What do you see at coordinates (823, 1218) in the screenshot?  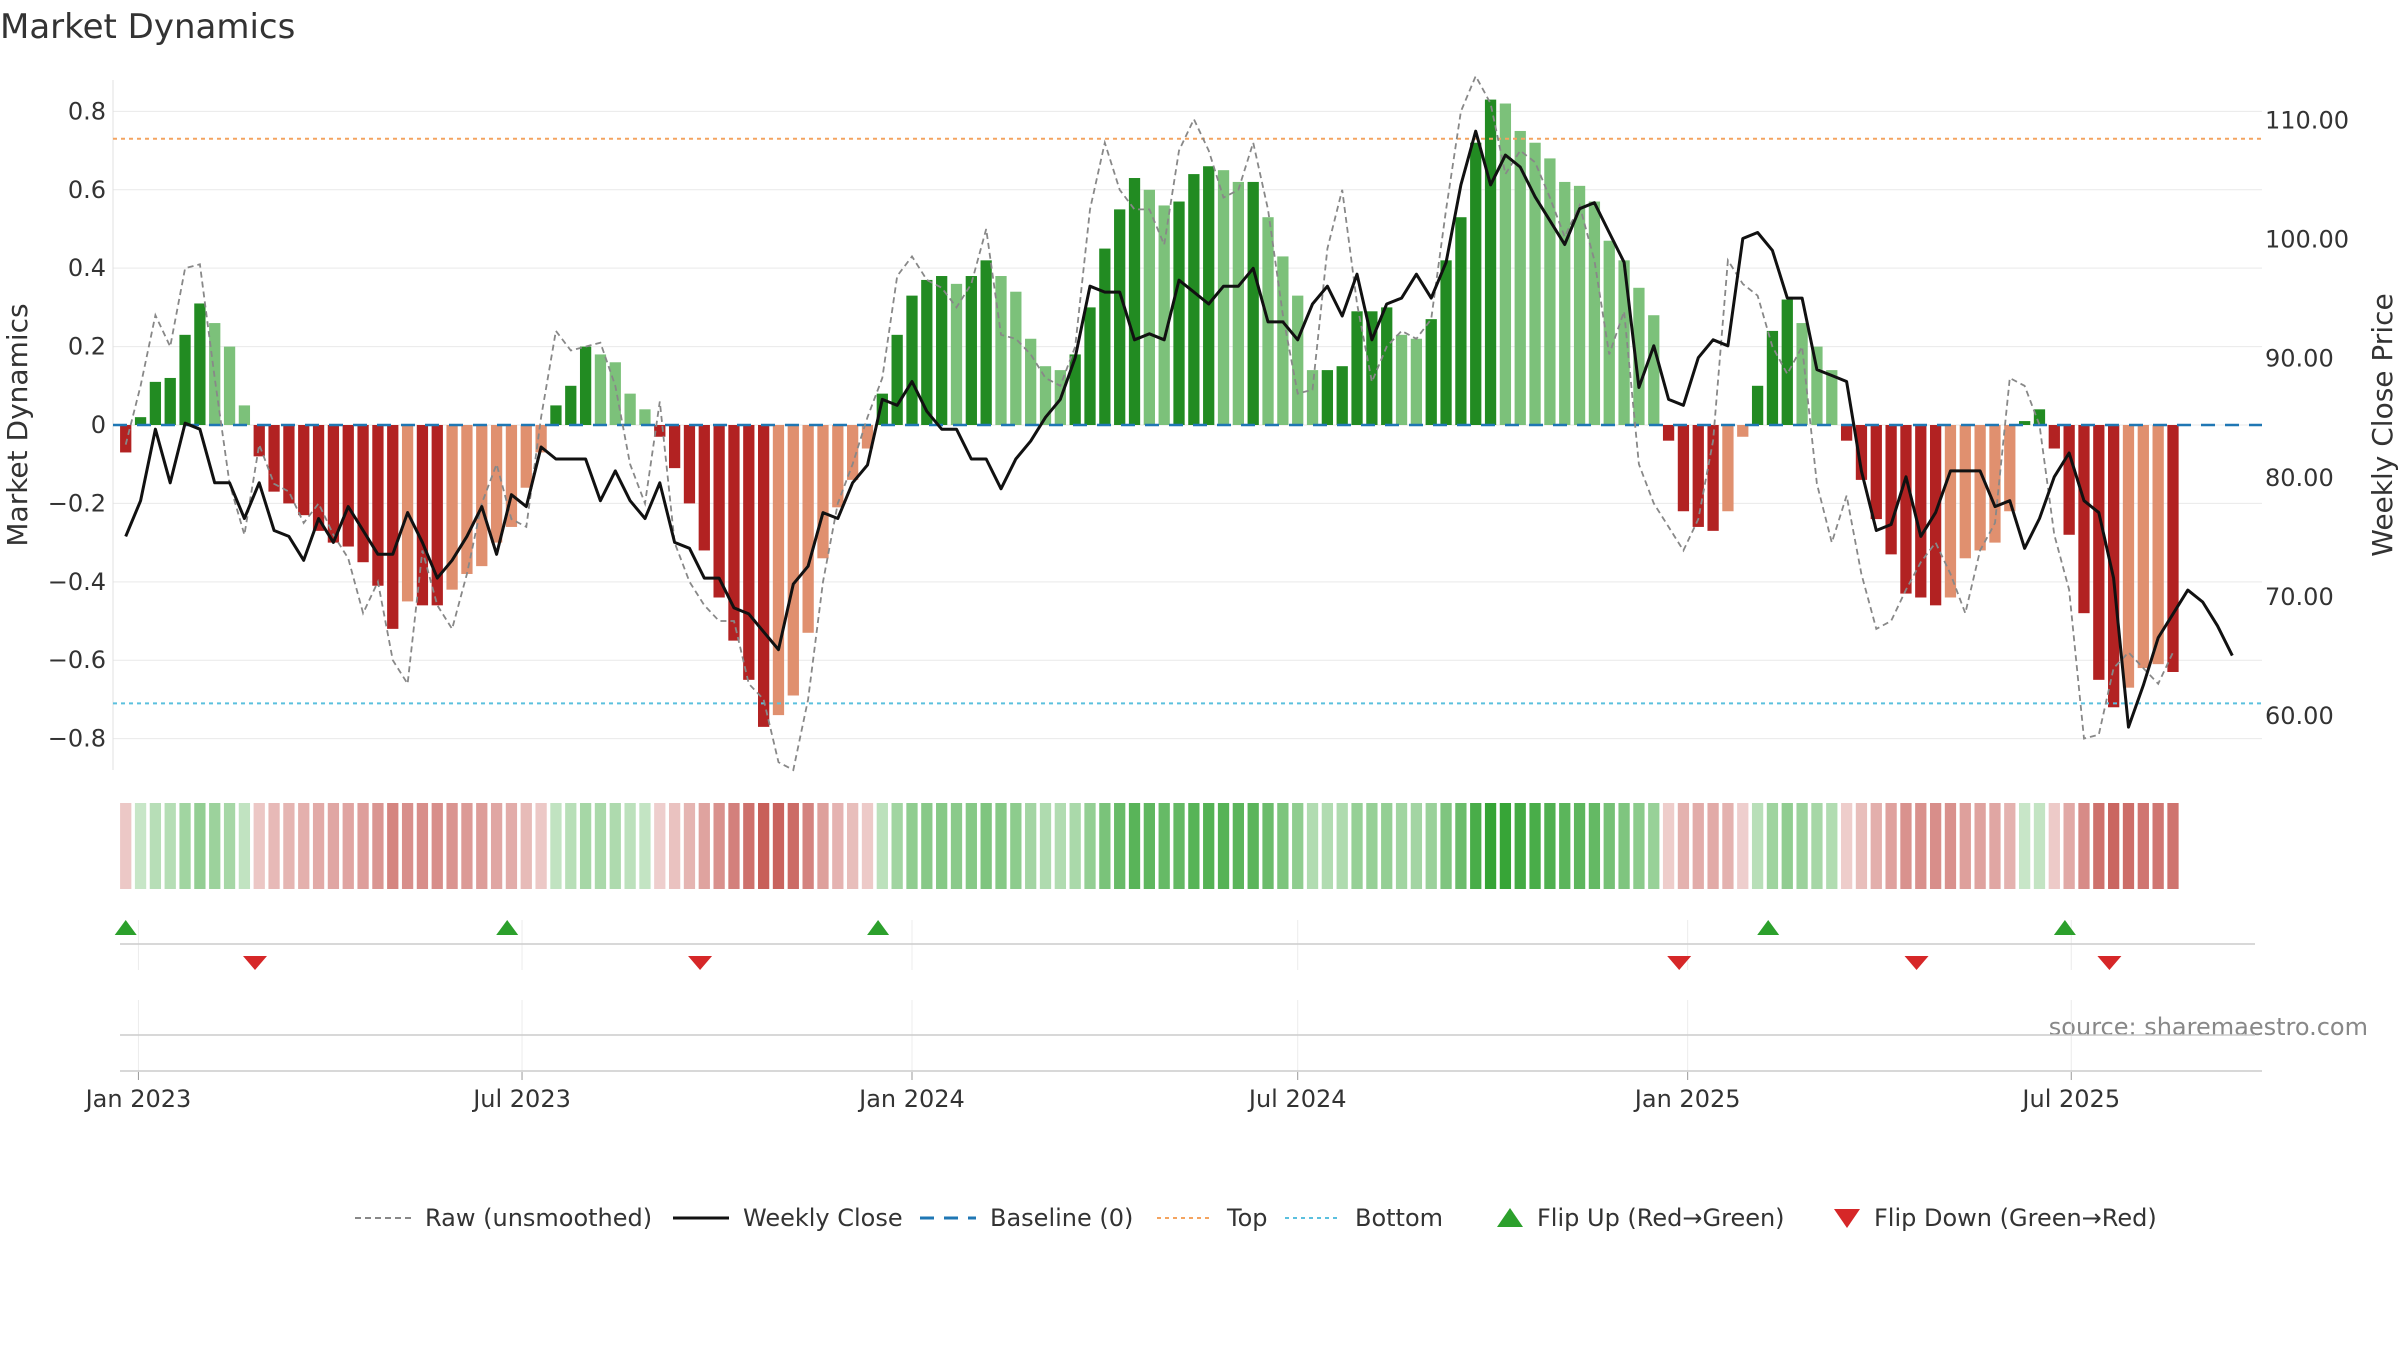 I see `legend-label: Weekly Close` at bounding box center [823, 1218].